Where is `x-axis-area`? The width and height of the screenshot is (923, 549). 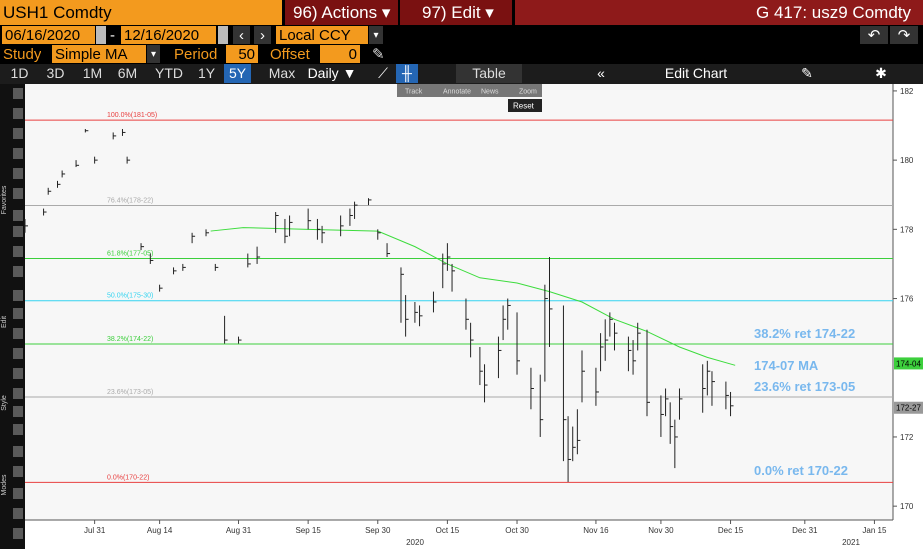 x-axis-area is located at coordinates (459, 534).